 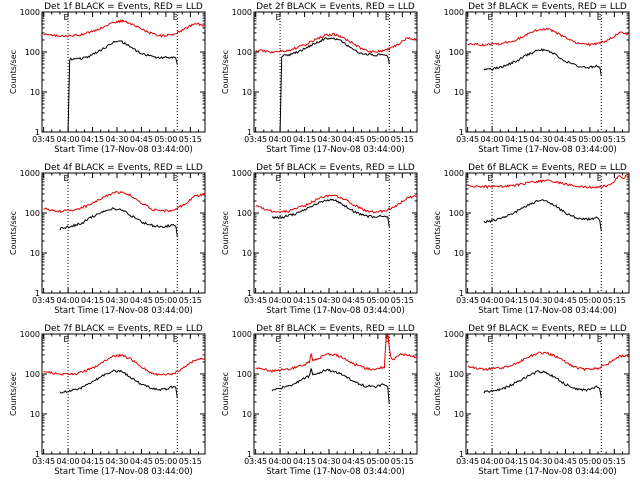 I want to click on panel-title: Det 5f BLACK = Events, RED = LLD, so click(x=335, y=168).